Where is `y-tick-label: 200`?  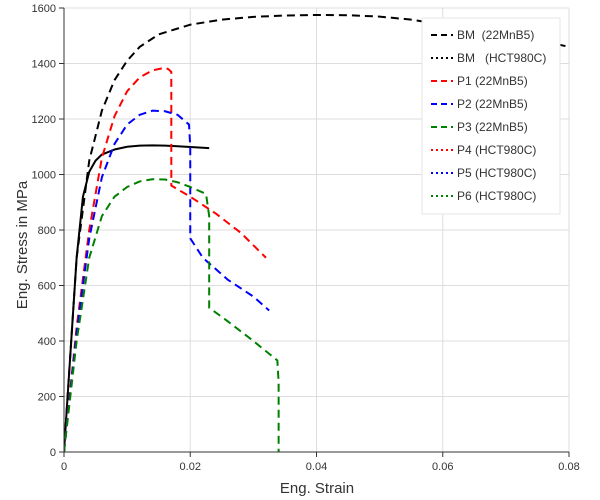 y-tick-label: 200 is located at coordinates (47, 398).